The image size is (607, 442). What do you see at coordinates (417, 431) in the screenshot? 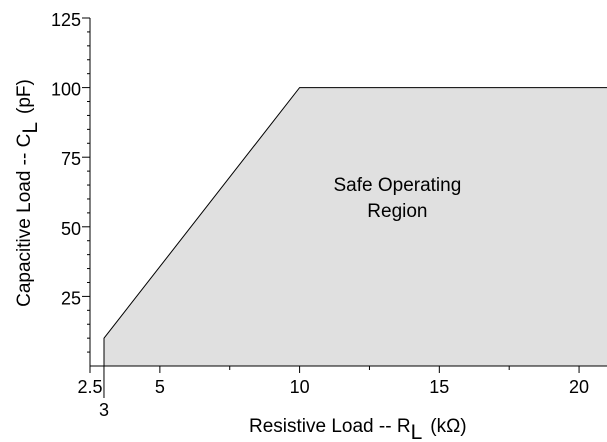
I see `x-axis-title-subscript: L` at bounding box center [417, 431].